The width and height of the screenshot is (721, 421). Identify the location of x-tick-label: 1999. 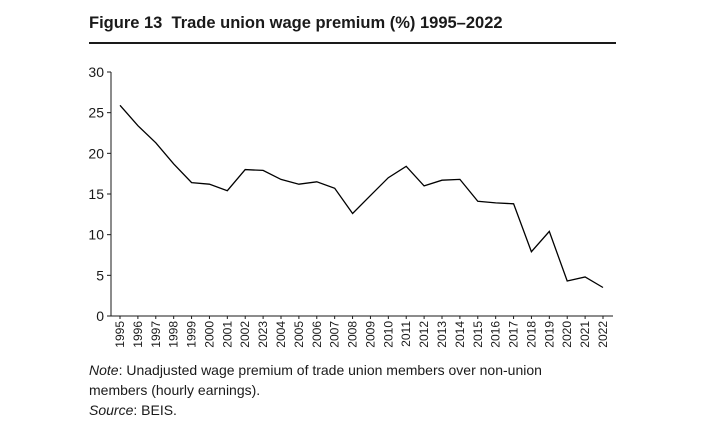
(192, 334).